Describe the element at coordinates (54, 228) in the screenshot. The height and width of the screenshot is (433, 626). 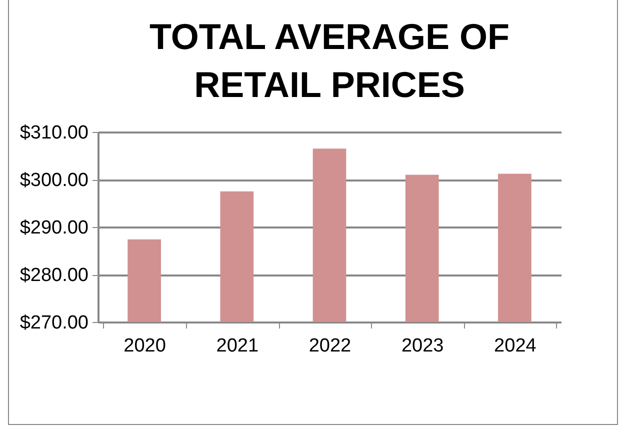
I see `y-tick-label: $290.00` at that location.